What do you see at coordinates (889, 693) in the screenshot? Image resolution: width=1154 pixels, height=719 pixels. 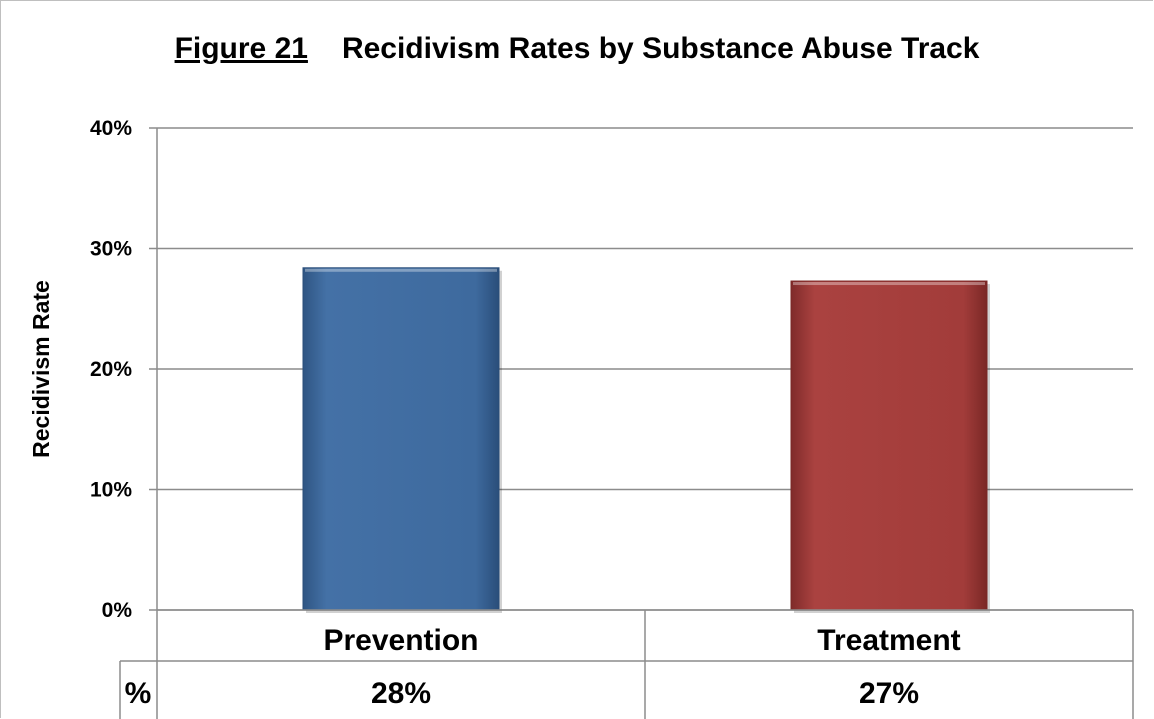 I see `table-value: 27%` at bounding box center [889, 693].